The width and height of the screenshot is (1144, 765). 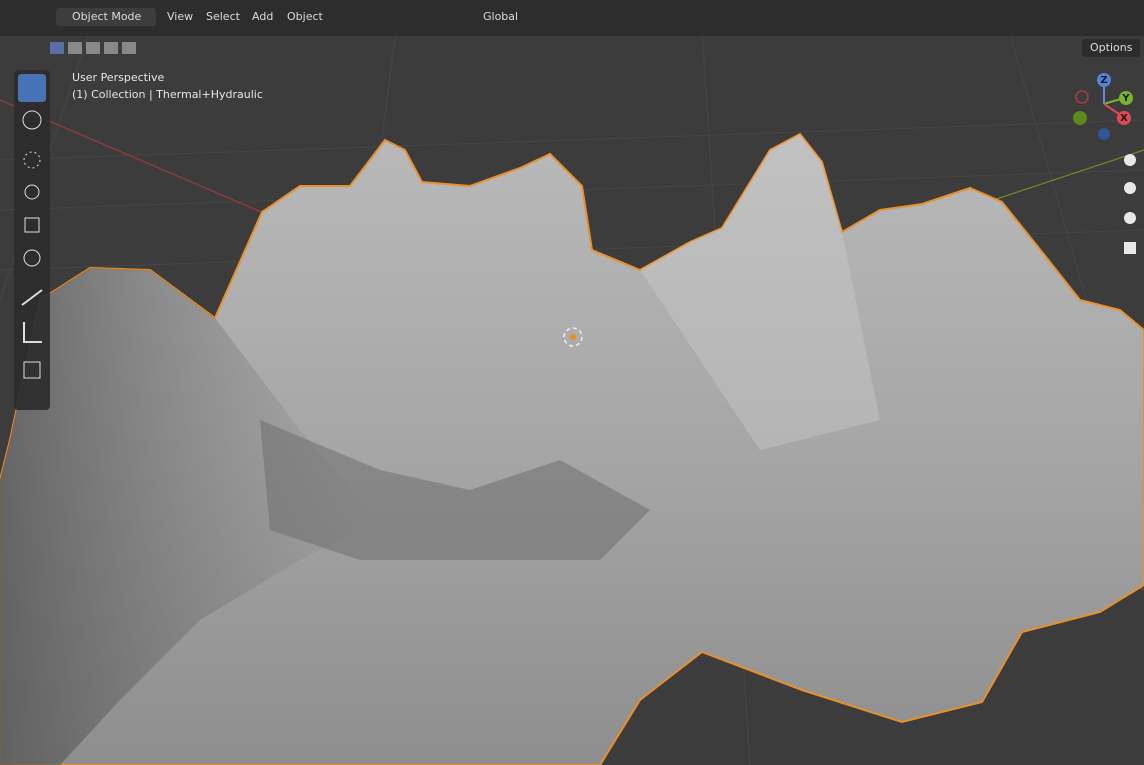 I want to click on nav-gizmo: Z Y X, so click(x=1103, y=106).